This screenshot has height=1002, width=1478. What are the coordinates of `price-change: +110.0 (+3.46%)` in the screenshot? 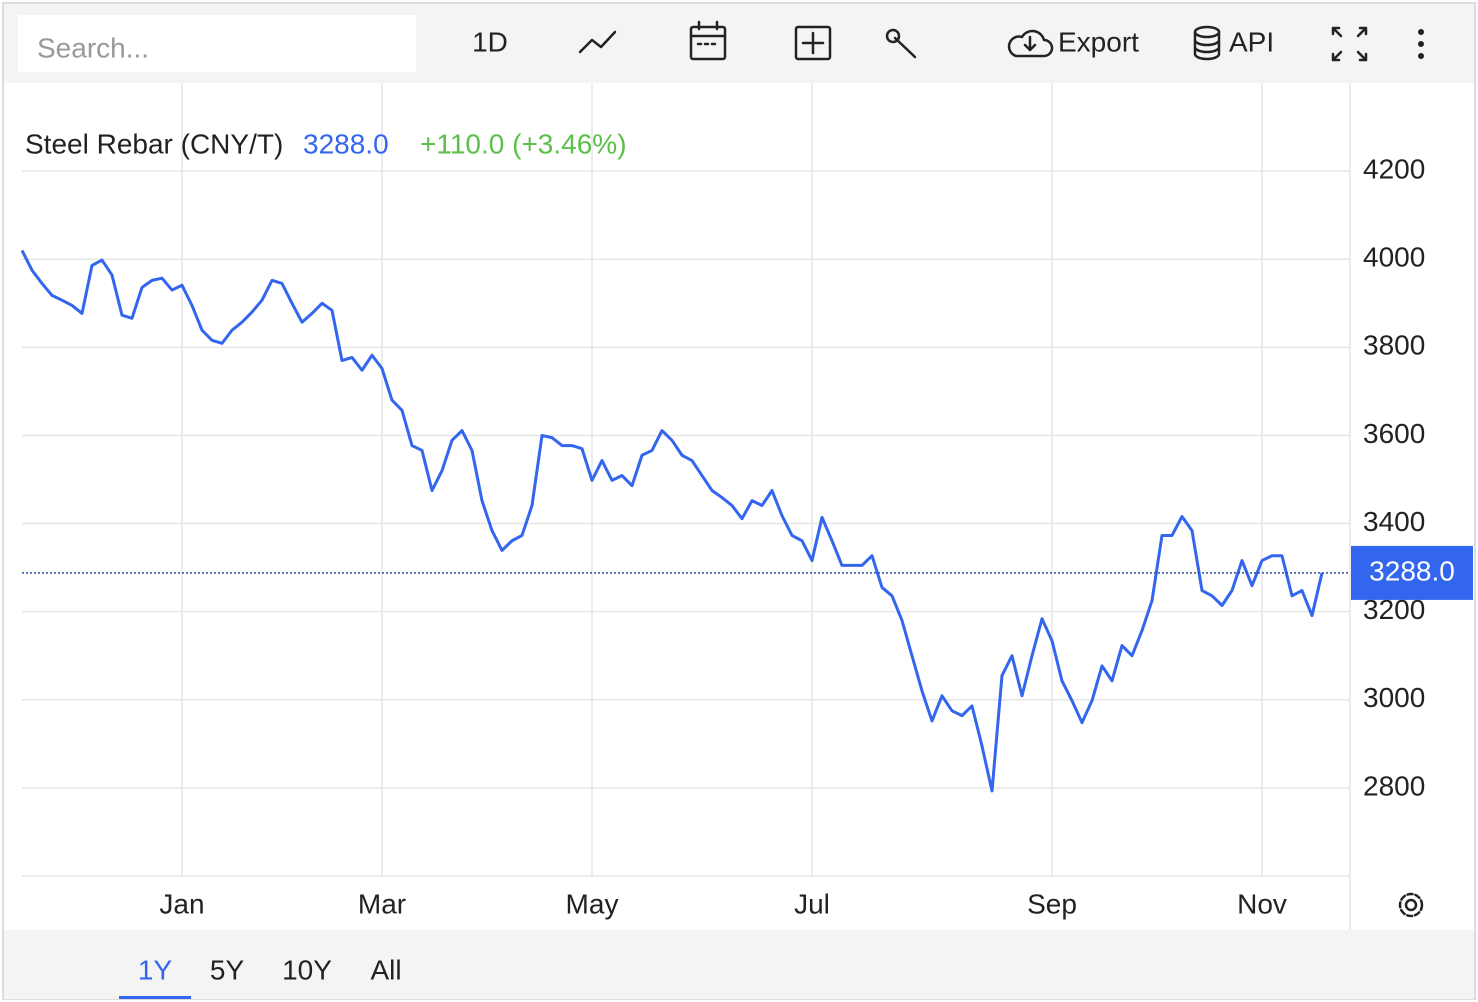 It's located at (523, 143).